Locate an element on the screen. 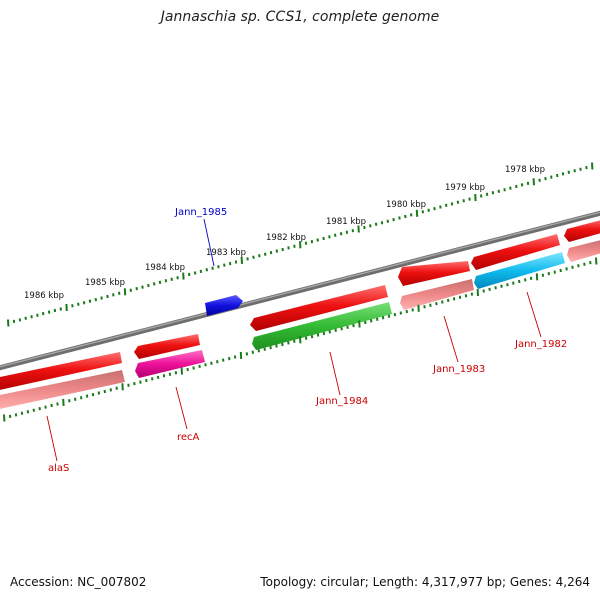 This screenshot has height=600, width=600. scale-label: 1985 kbp is located at coordinates (105, 283).